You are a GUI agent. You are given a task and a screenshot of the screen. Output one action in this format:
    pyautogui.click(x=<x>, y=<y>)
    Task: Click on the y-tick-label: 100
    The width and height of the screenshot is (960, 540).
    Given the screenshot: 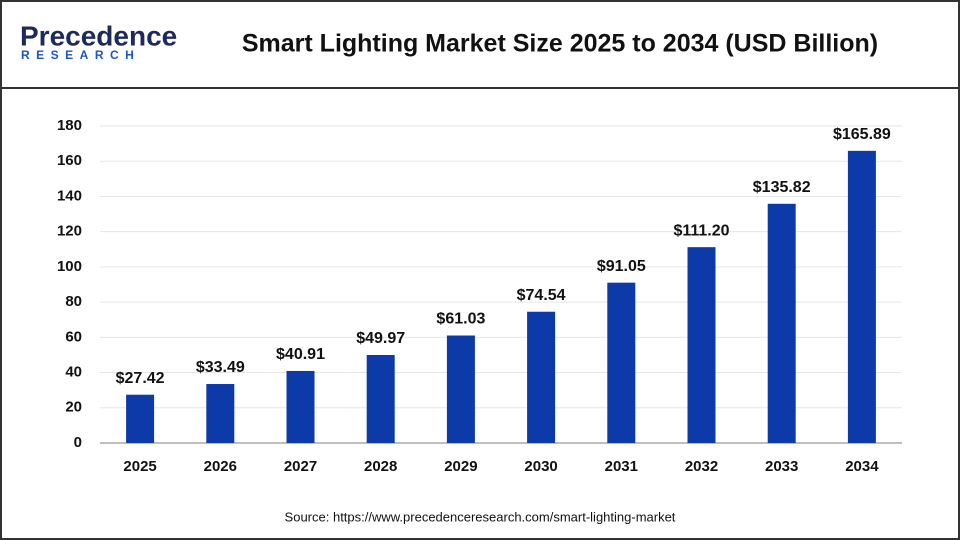 What is the action you would take?
    pyautogui.click(x=69, y=266)
    